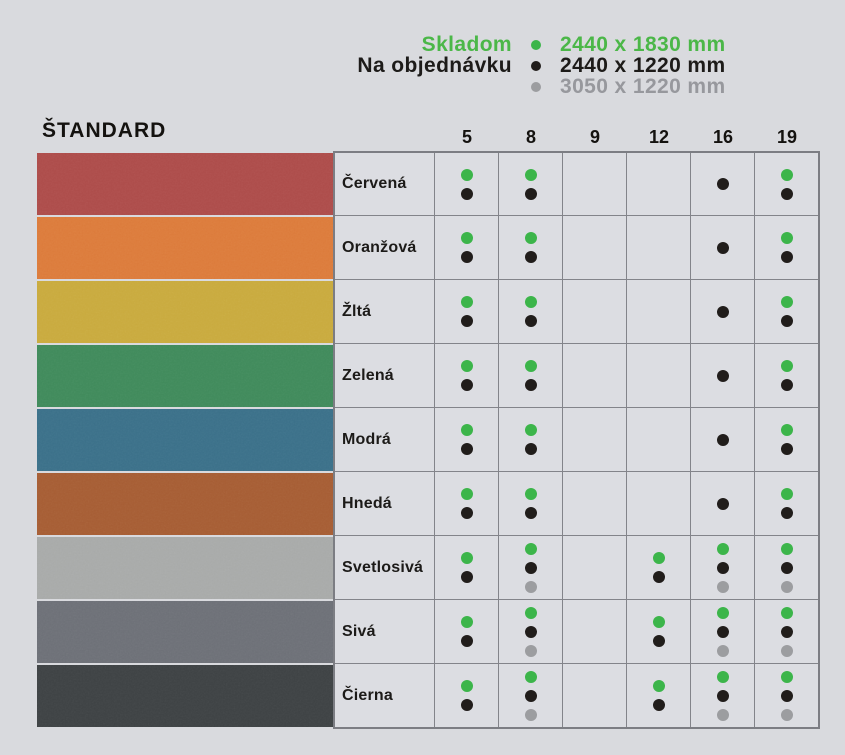 The width and height of the screenshot is (845, 755). What do you see at coordinates (384, 248) in the screenshot?
I see `color-name: Oranžová` at bounding box center [384, 248].